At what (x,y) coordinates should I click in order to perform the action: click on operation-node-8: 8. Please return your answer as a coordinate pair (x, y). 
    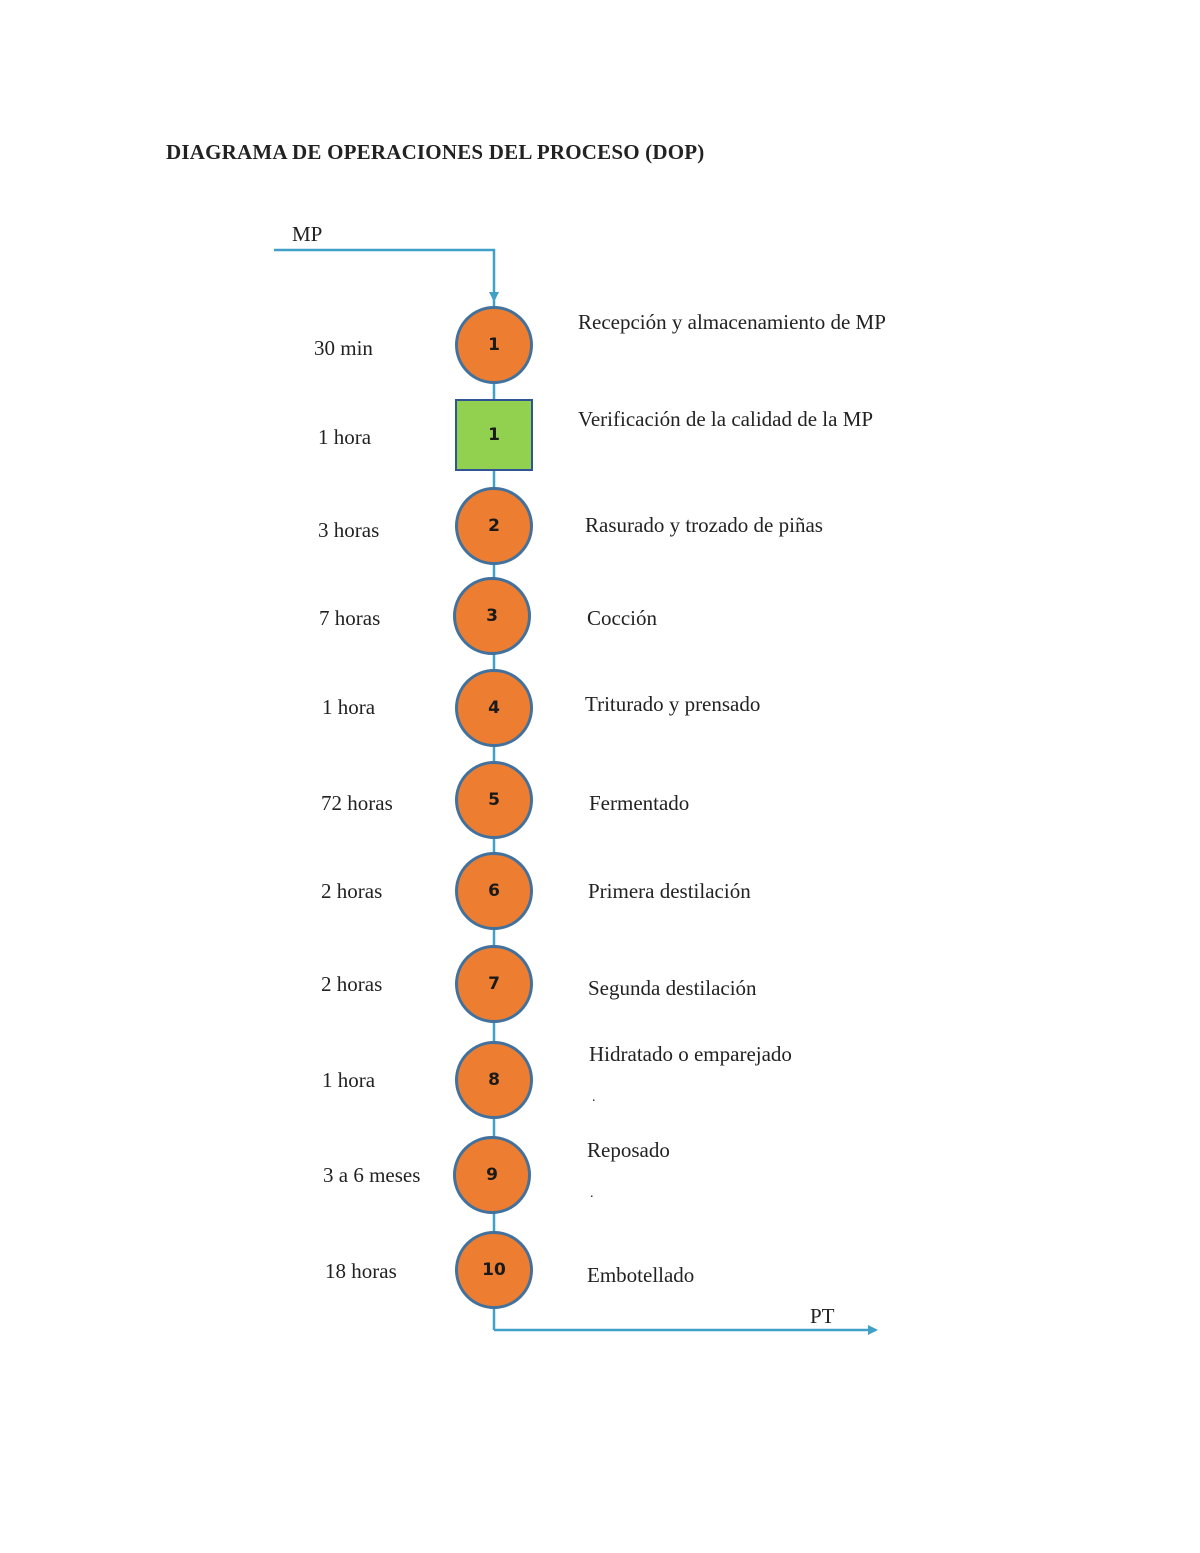
    Looking at the image, I should click on (494, 1080).